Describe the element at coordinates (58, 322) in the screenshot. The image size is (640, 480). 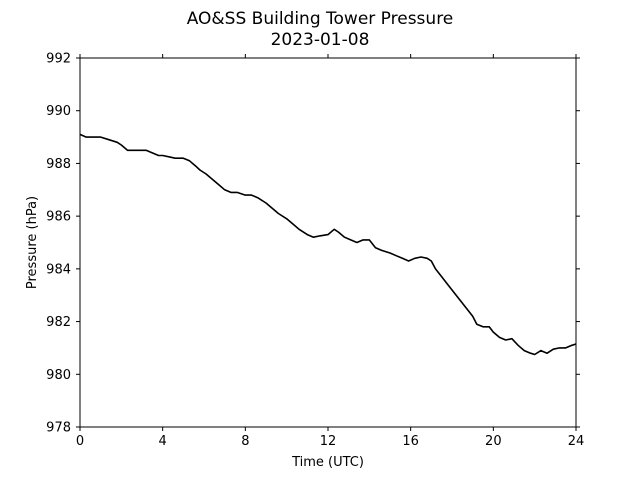
I see `y-tick-label: 982` at that location.